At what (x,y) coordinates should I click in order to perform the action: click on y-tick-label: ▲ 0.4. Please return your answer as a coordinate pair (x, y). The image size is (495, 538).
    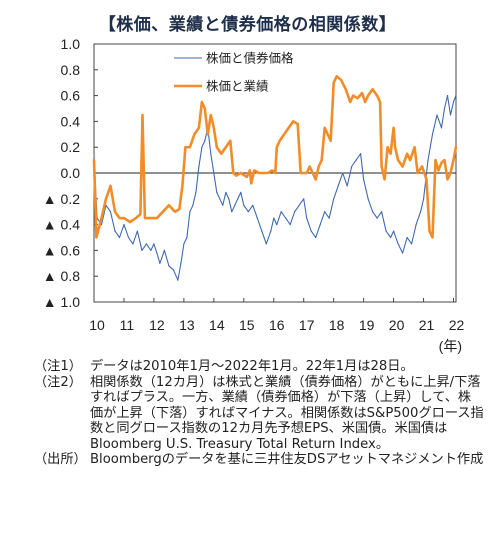
    Looking at the image, I should click on (61, 225).